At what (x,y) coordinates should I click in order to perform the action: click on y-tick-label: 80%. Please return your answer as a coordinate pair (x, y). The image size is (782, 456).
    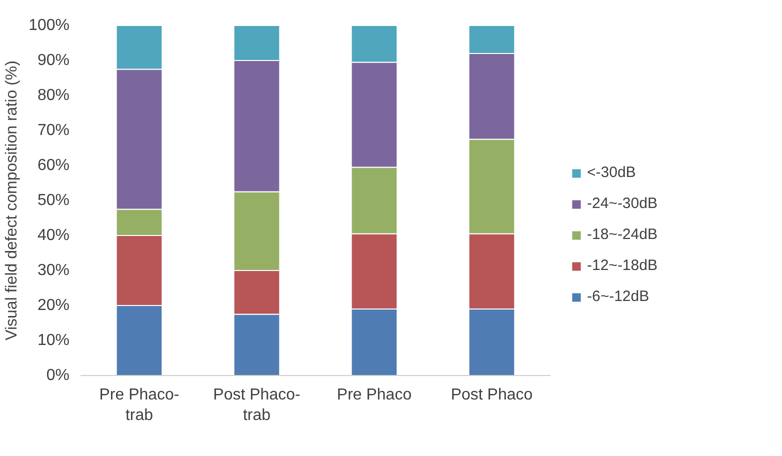
    Looking at the image, I should click on (53, 95).